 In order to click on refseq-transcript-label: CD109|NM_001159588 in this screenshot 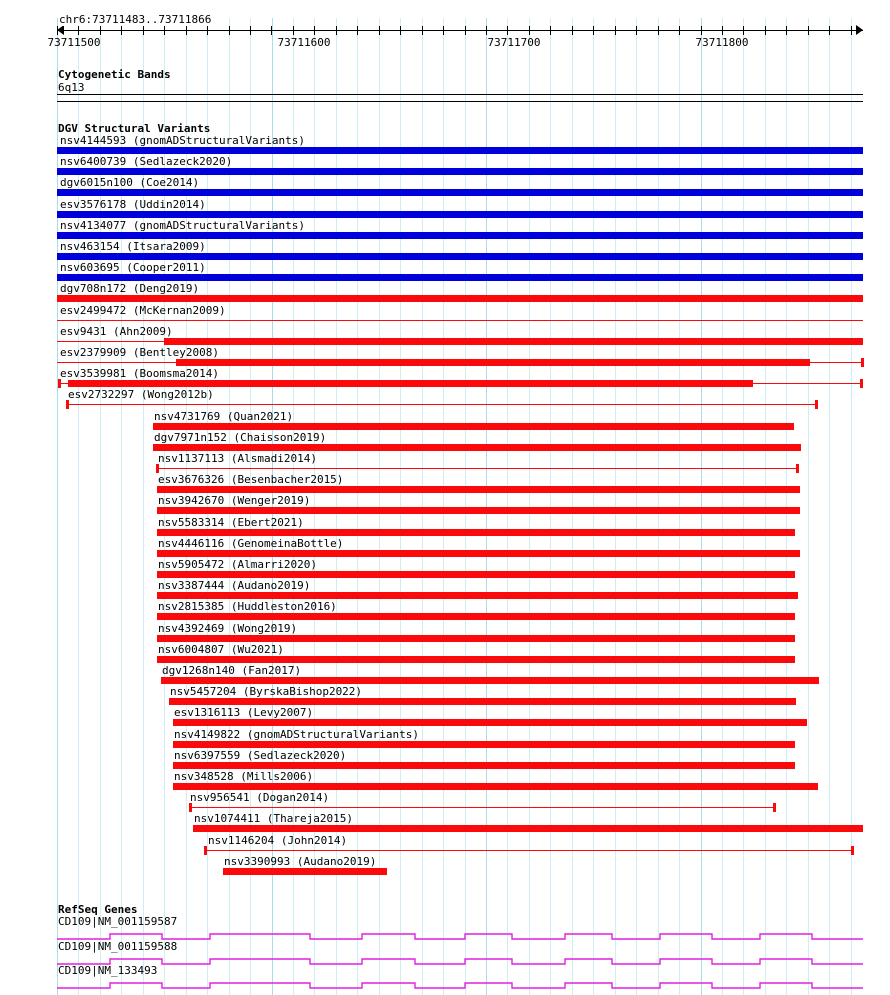, I will do `click(118, 946)`.